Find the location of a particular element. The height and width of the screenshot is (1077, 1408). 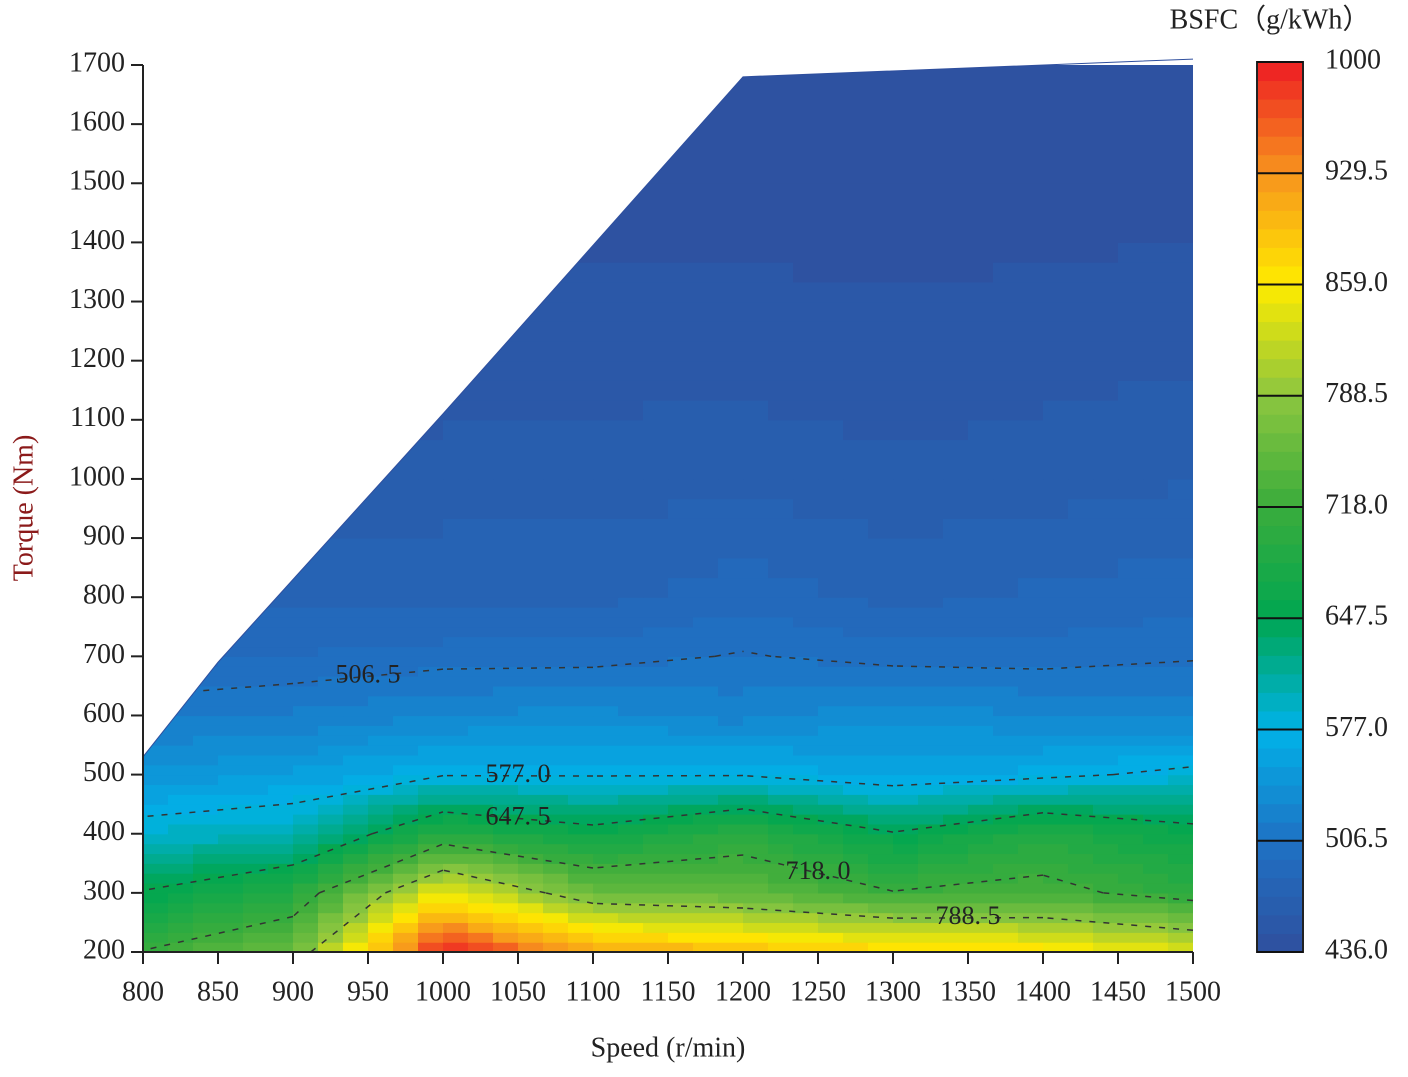

x-tick-label: 1200 is located at coordinates (743, 991).